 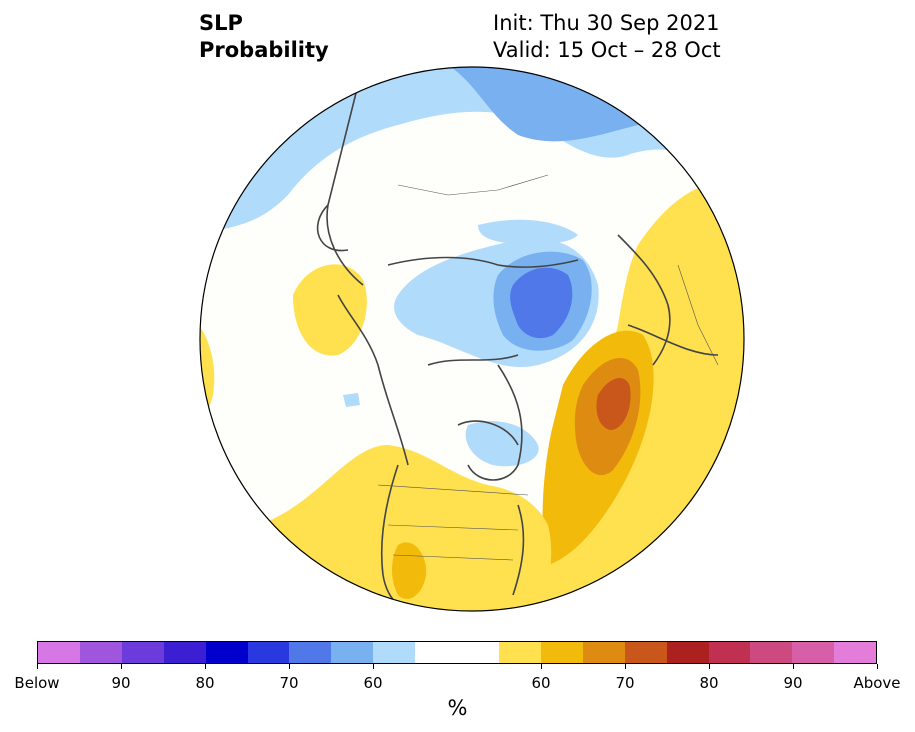 What do you see at coordinates (528, 232) in the screenshot?
I see `below-60-strip` at bounding box center [528, 232].